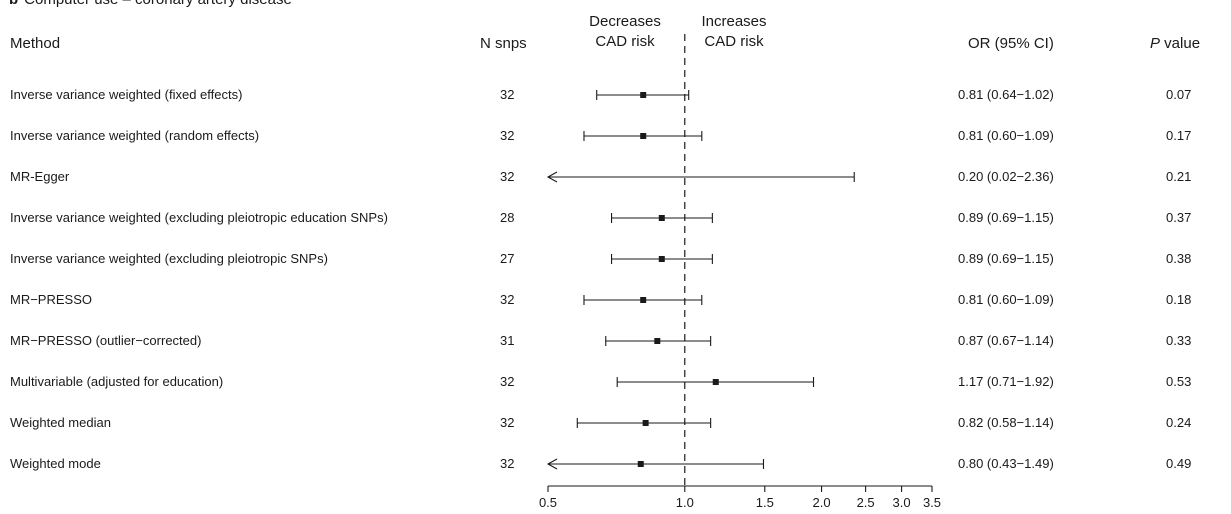 The width and height of the screenshot is (1231, 514). What do you see at coordinates (1006, 176) in the screenshot?
I see `row-or-ci: 0.20 (0.02−2.36)` at bounding box center [1006, 176].